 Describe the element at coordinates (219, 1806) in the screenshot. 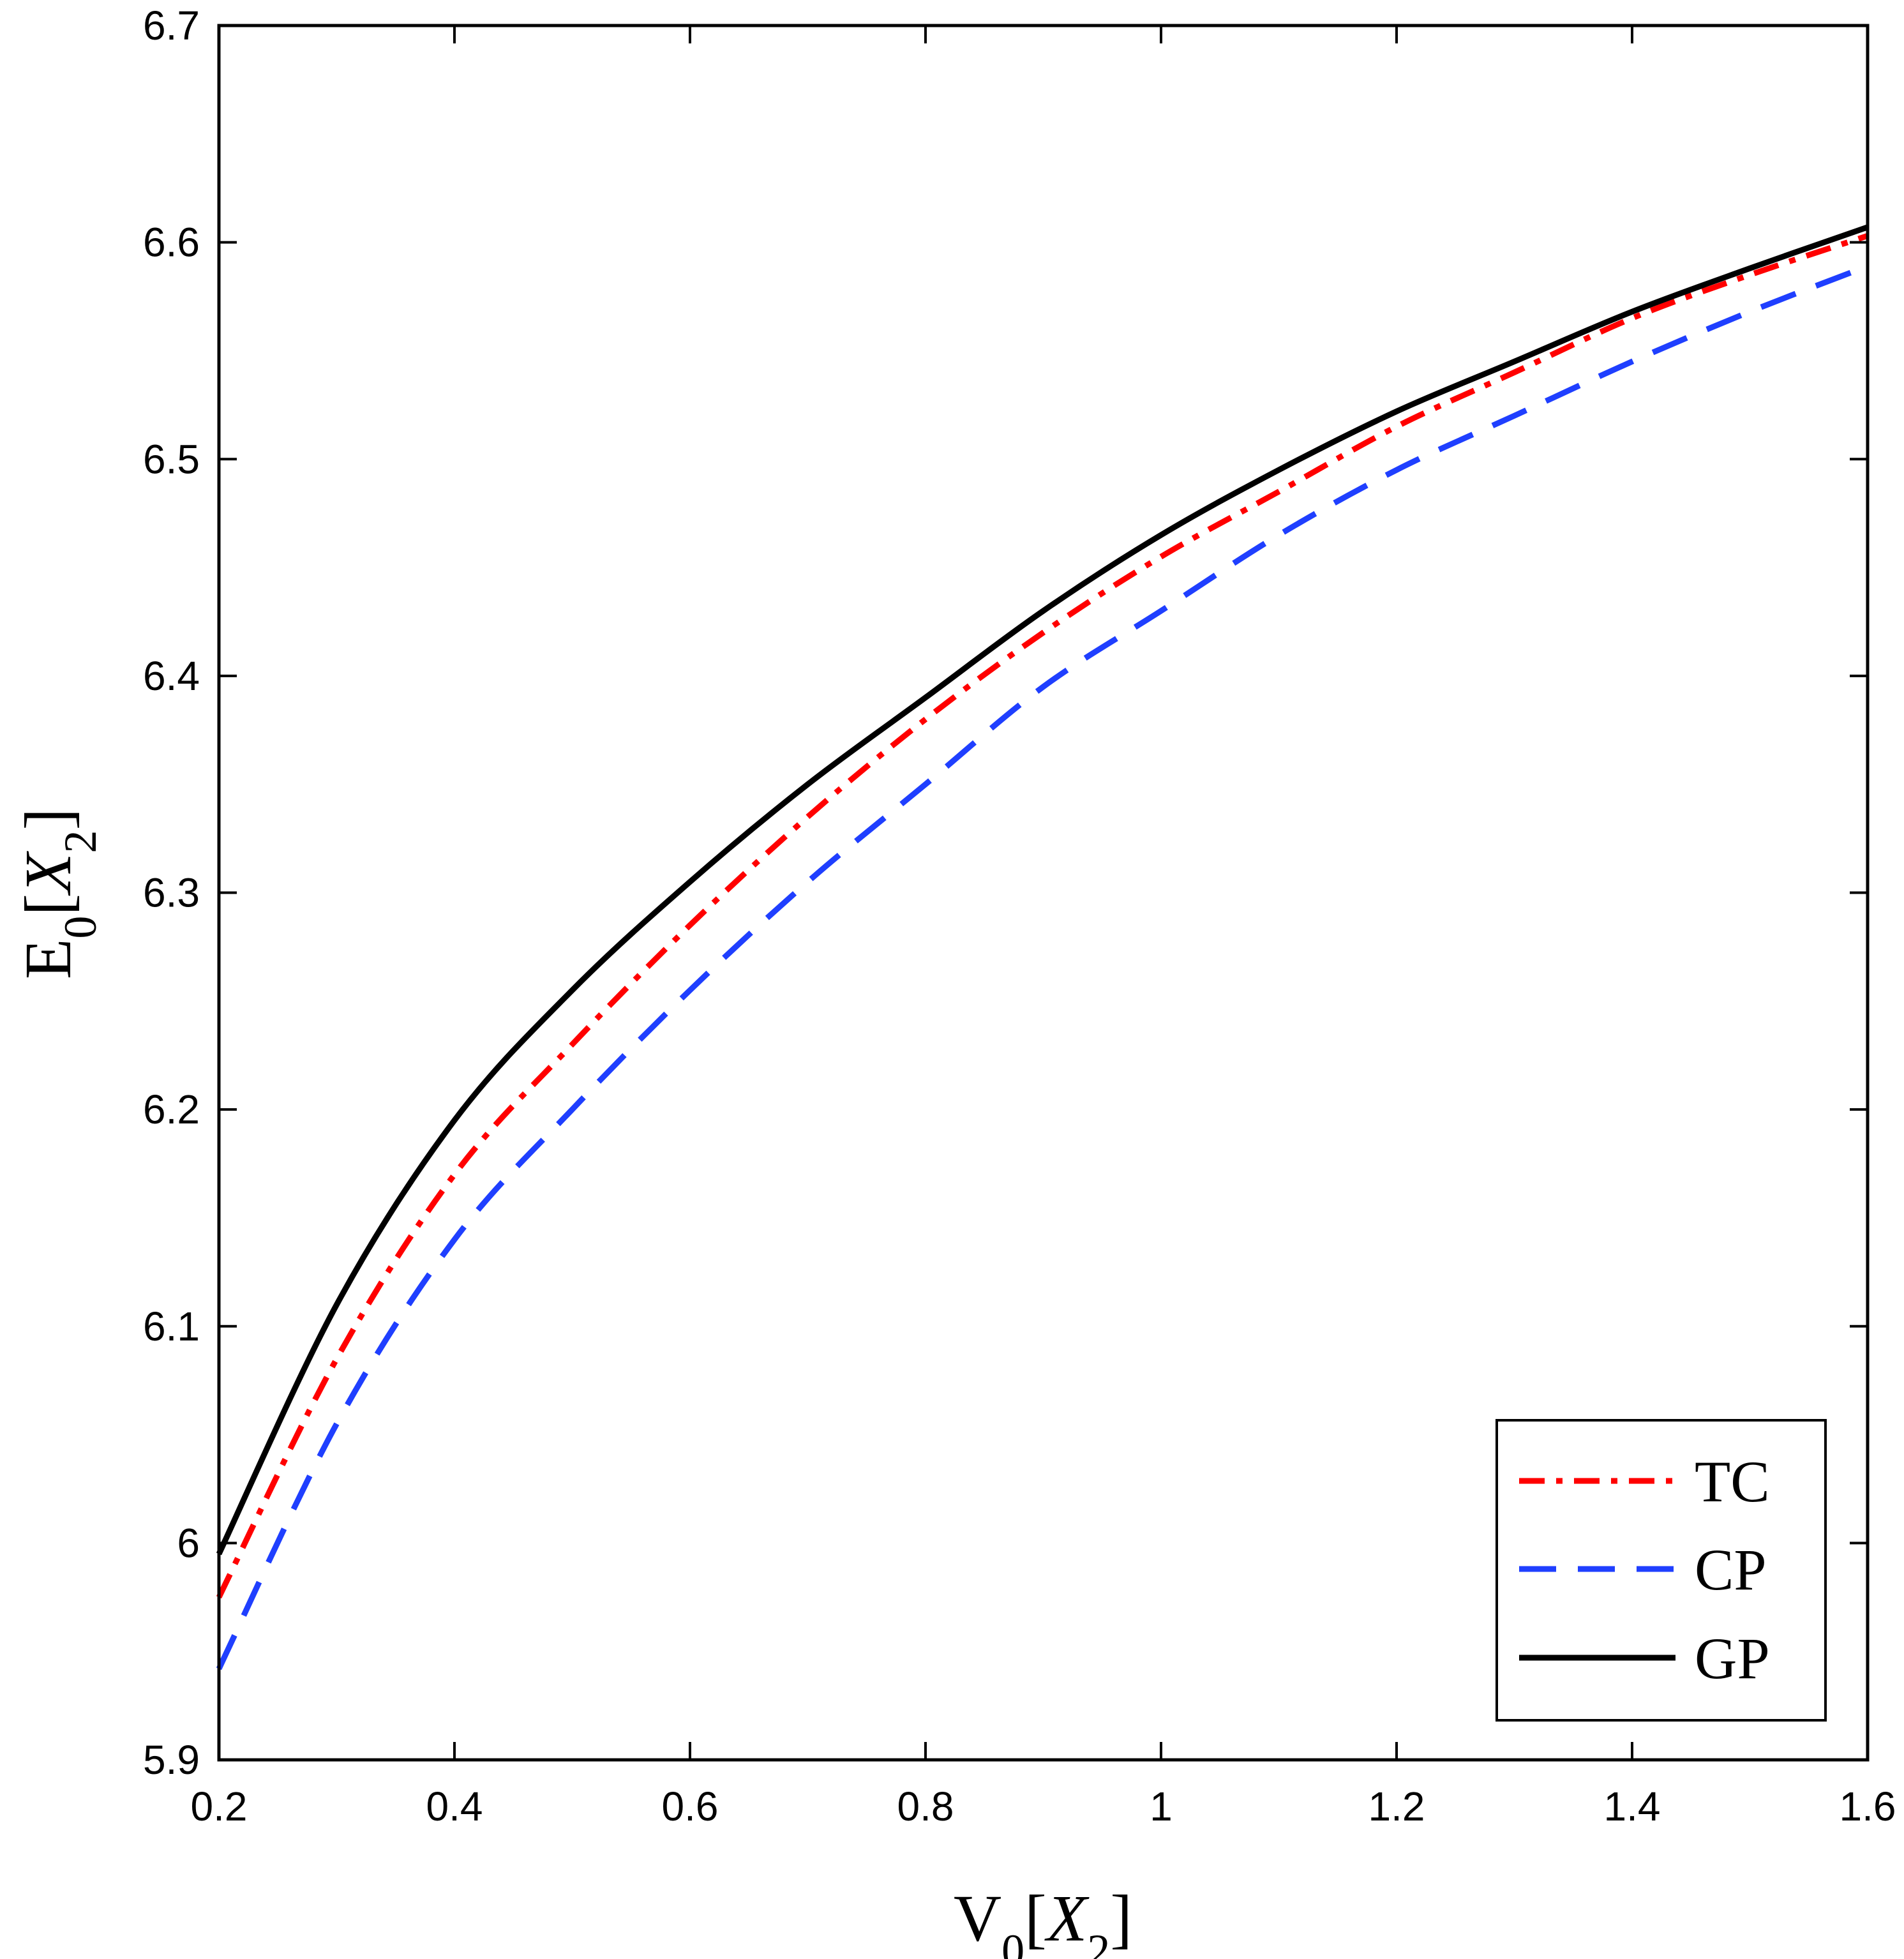

I see `x-tick-label: 0.2` at that location.